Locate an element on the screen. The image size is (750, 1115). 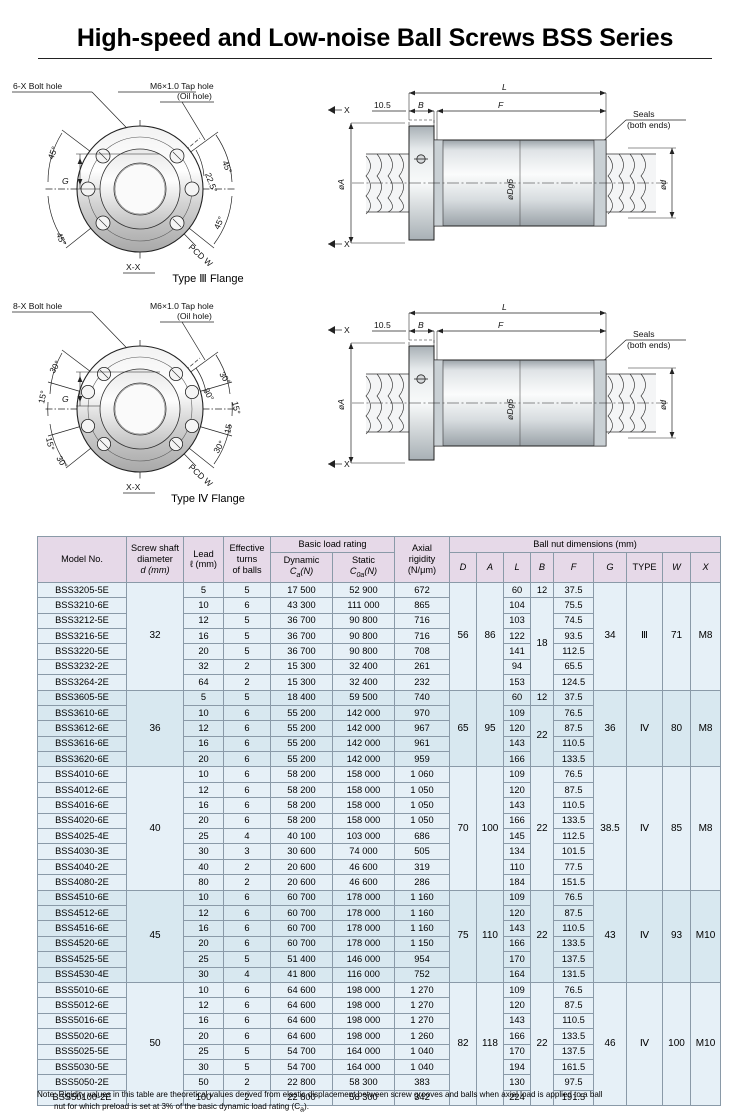
th-basic-load-rating: Basic load rating is located at coordinates (332, 544).